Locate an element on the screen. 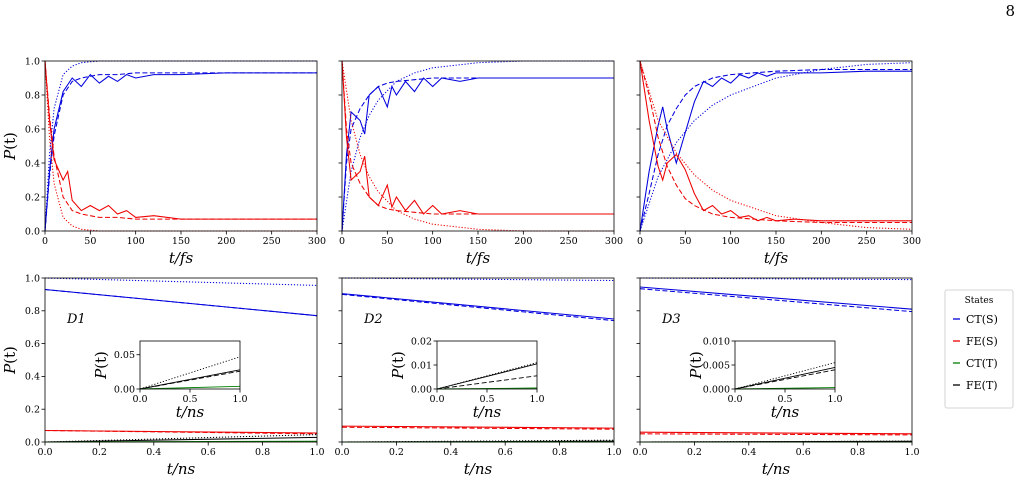 This screenshot has height=493, width=1023. legend-entry: CT(T) is located at coordinates (982, 363).